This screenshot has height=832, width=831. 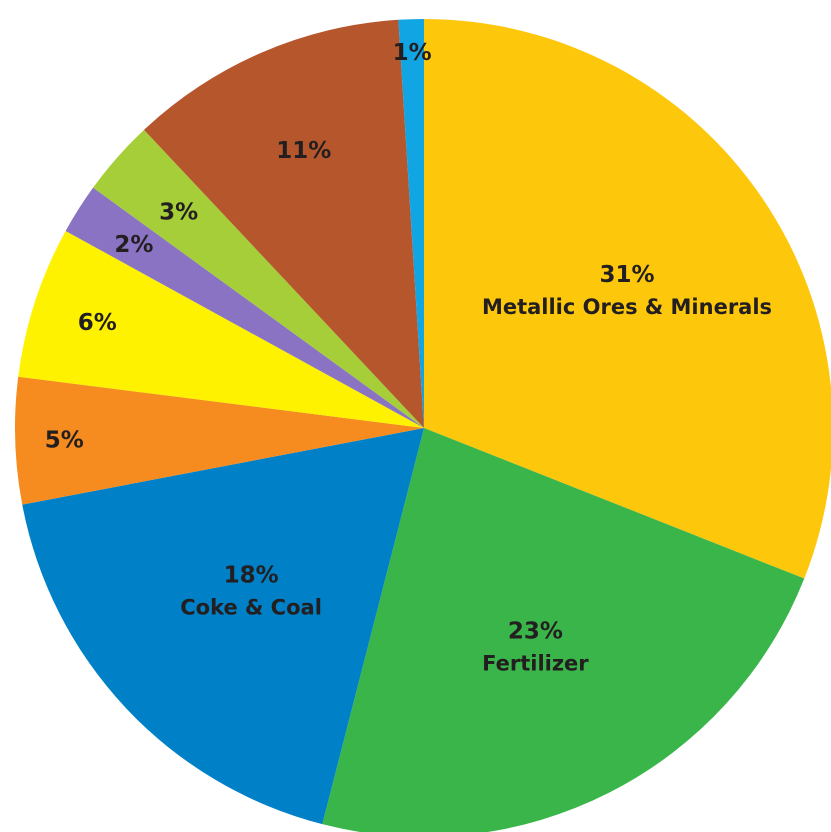 What do you see at coordinates (303, 151) in the screenshot?
I see `slice-percent-label: 11%` at bounding box center [303, 151].